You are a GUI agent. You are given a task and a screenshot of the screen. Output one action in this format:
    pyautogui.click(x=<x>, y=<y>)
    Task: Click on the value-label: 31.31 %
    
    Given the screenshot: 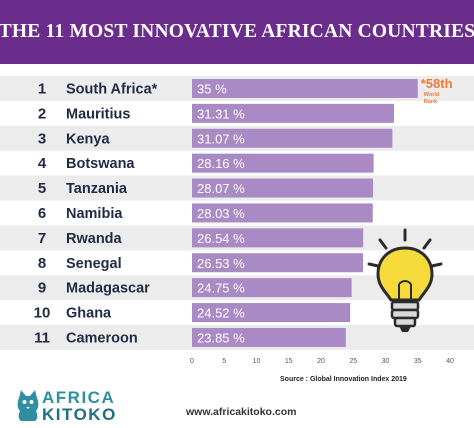 What is the action you would take?
    pyautogui.click(x=221, y=113)
    